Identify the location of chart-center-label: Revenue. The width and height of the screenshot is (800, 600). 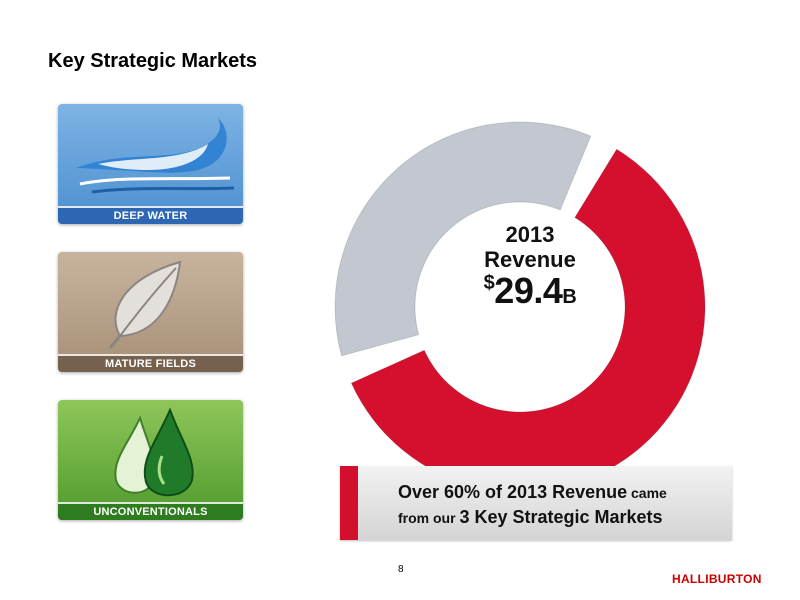
(530, 259).